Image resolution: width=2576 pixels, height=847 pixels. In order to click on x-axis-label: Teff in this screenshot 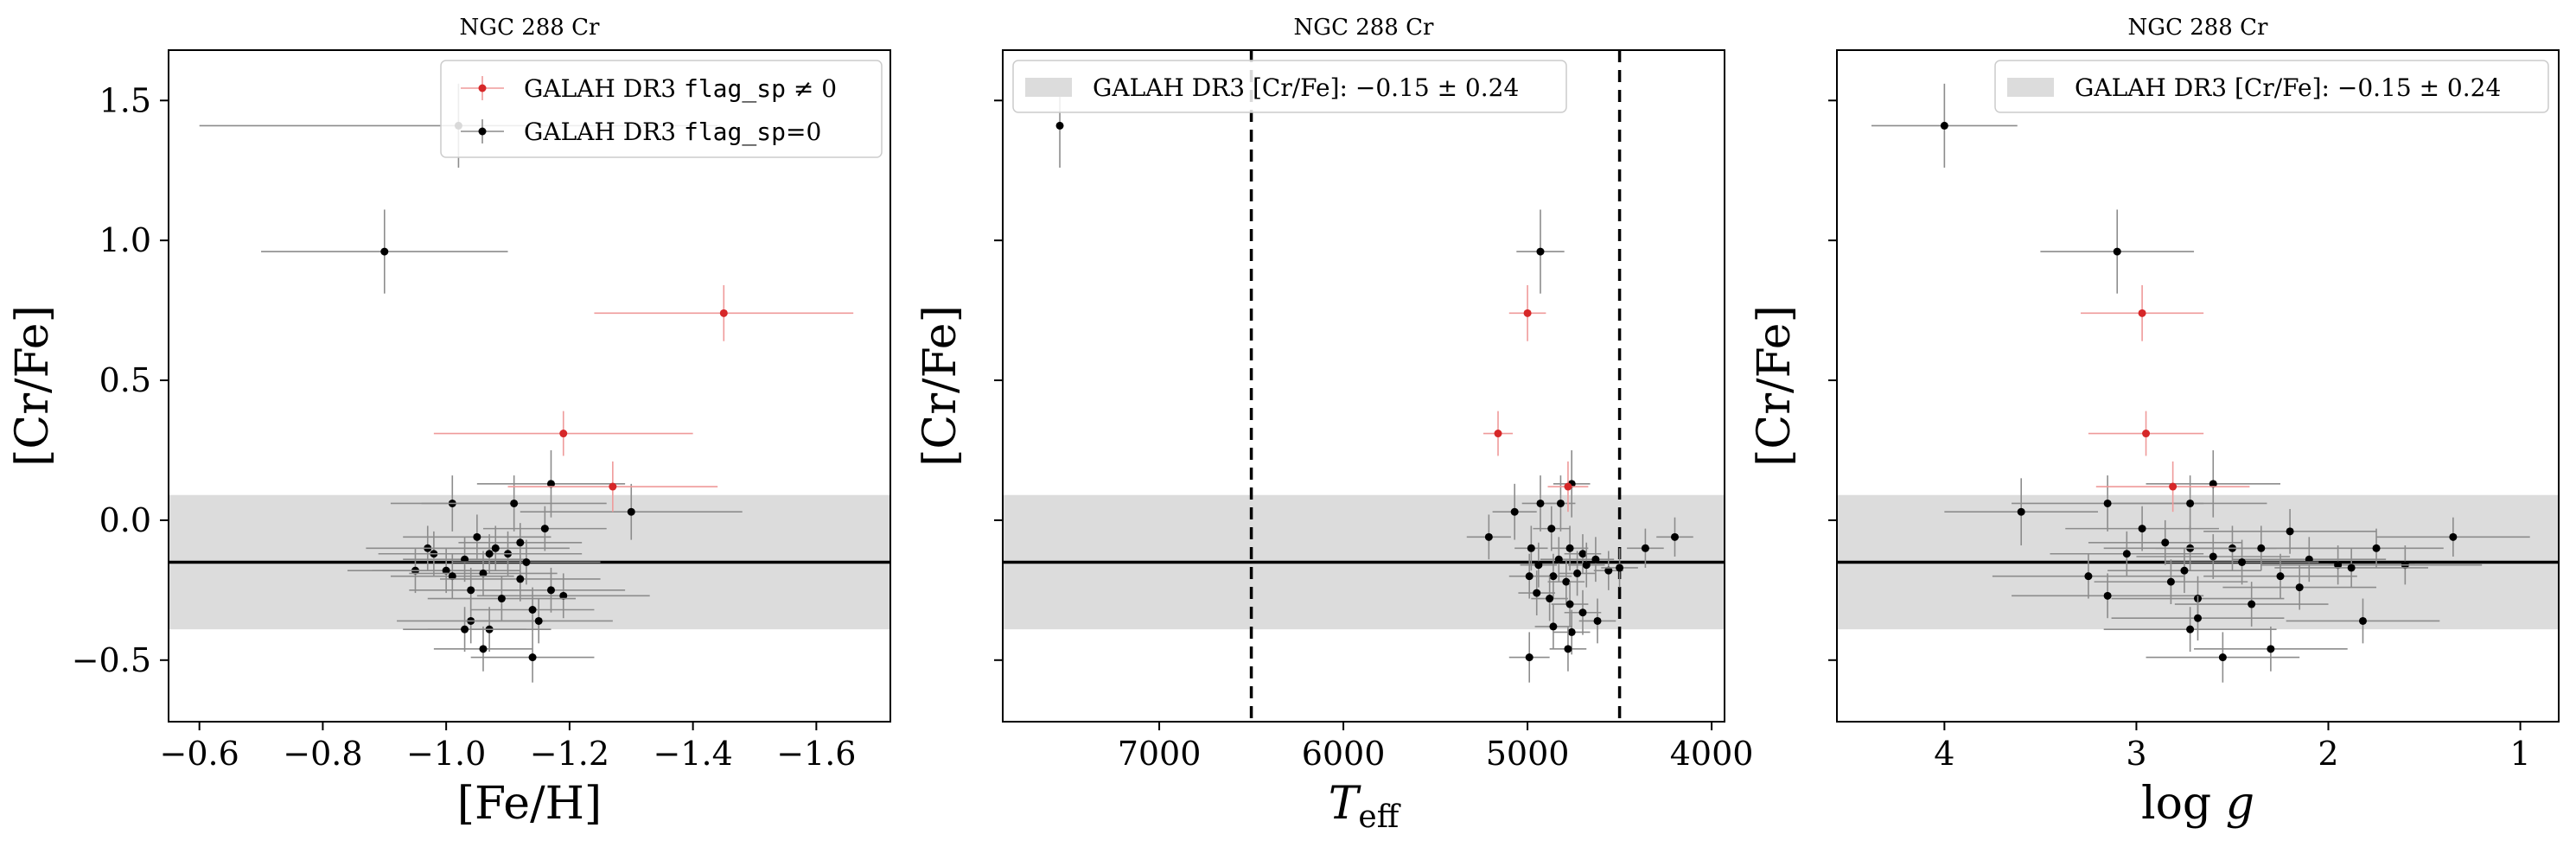, I will do `click(1365, 806)`.